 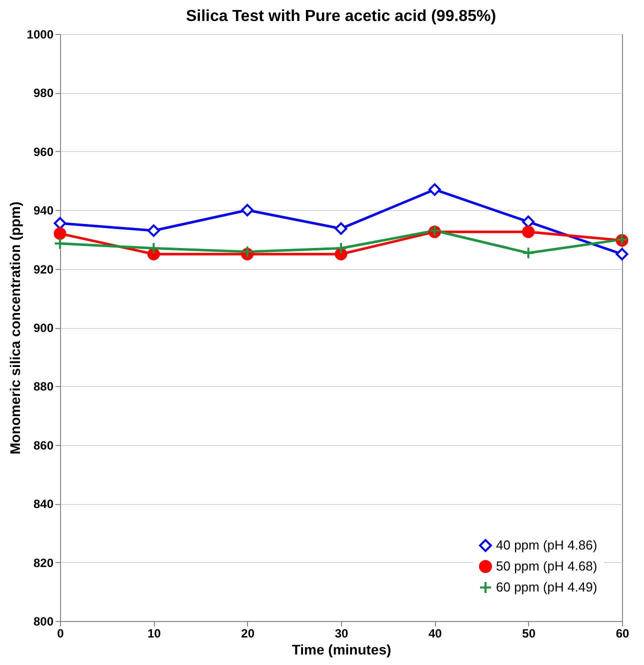 I want to click on y-axis-title: Monomeric silica concentration (ppm), so click(x=14, y=328).